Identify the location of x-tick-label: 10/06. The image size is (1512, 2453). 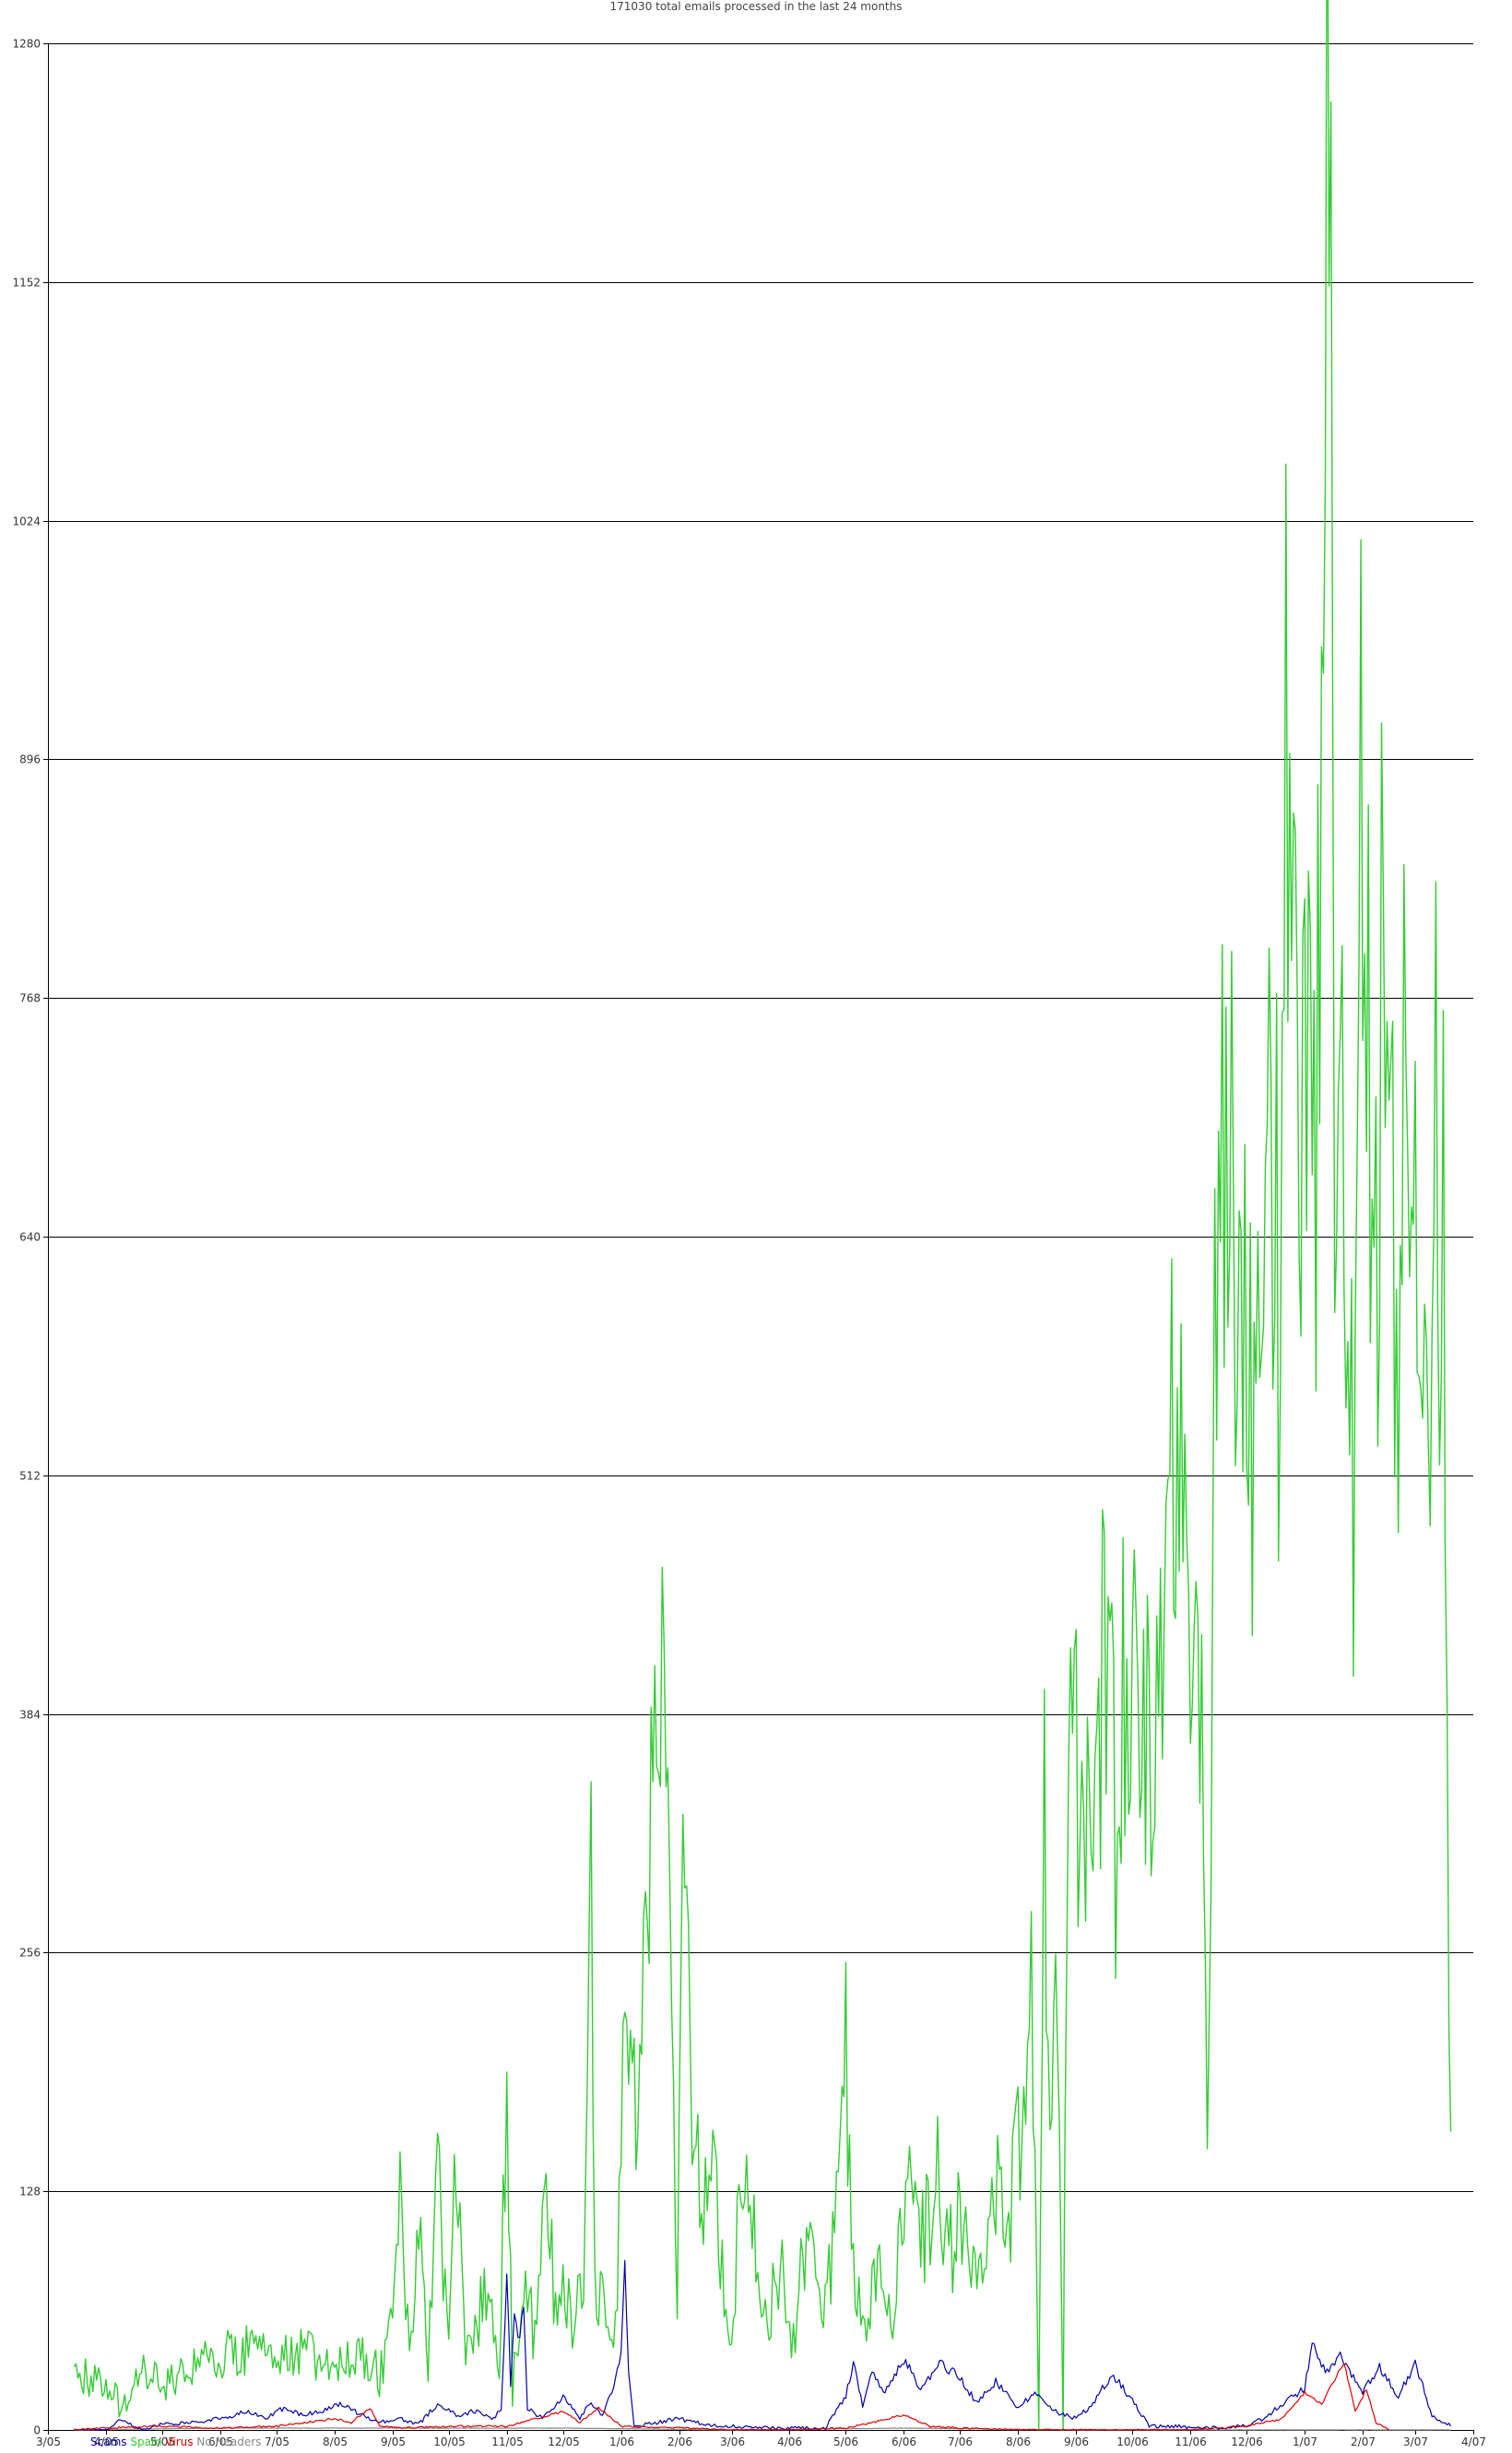
(1132, 2442).